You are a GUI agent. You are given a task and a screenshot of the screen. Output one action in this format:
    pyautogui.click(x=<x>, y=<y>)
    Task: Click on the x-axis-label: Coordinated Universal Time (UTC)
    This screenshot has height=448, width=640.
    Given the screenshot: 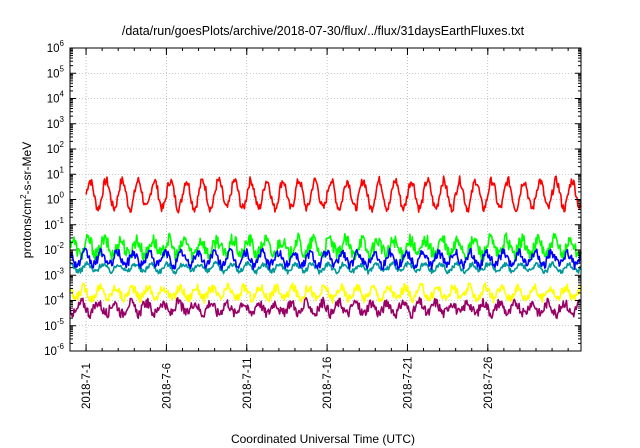 What is the action you would take?
    pyautogui.click(x=323, y=439)
    